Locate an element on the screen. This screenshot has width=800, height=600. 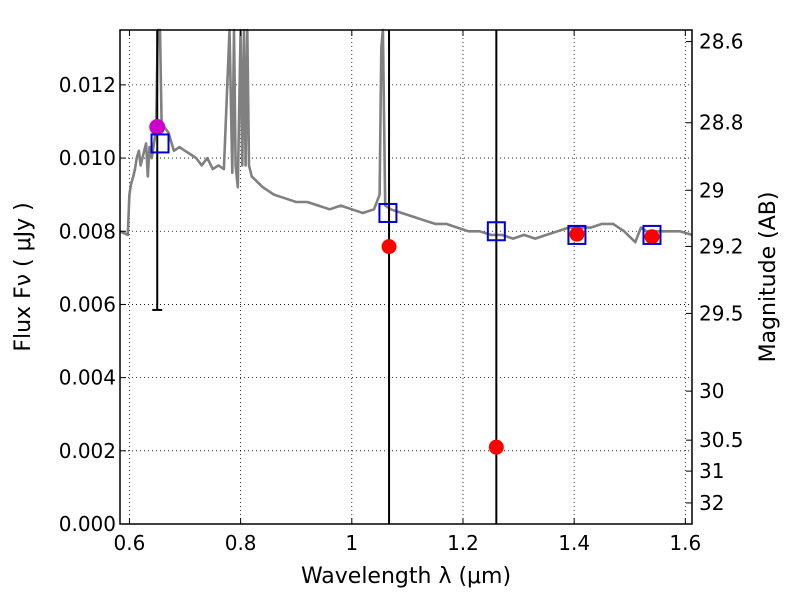
mag-tick-label: 32 is located at coordinates (711, 503).